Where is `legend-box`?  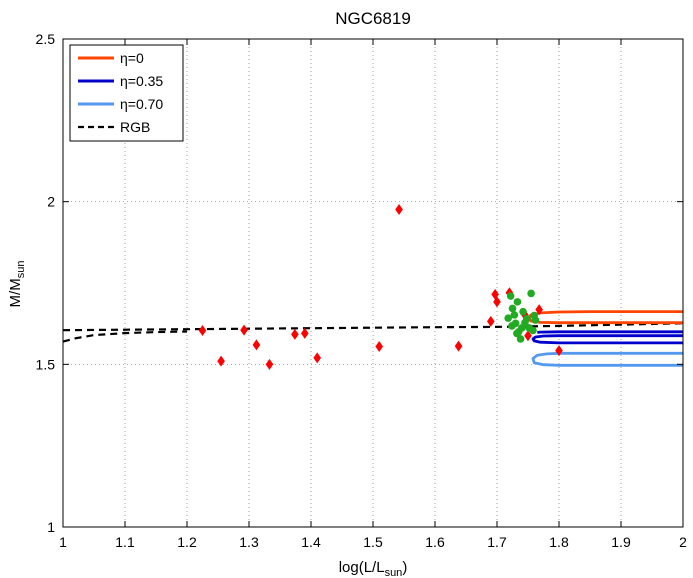 legend-box is located at coordinates (126, 93).